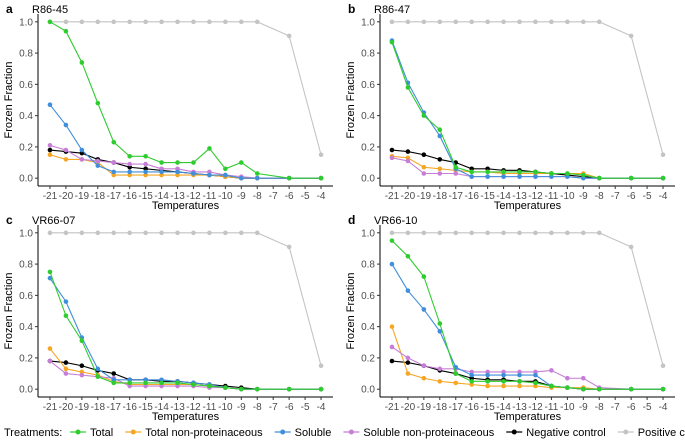 The image size is (685, 440). I want to click on y-tick-label: 0.8, so click(368, 54).